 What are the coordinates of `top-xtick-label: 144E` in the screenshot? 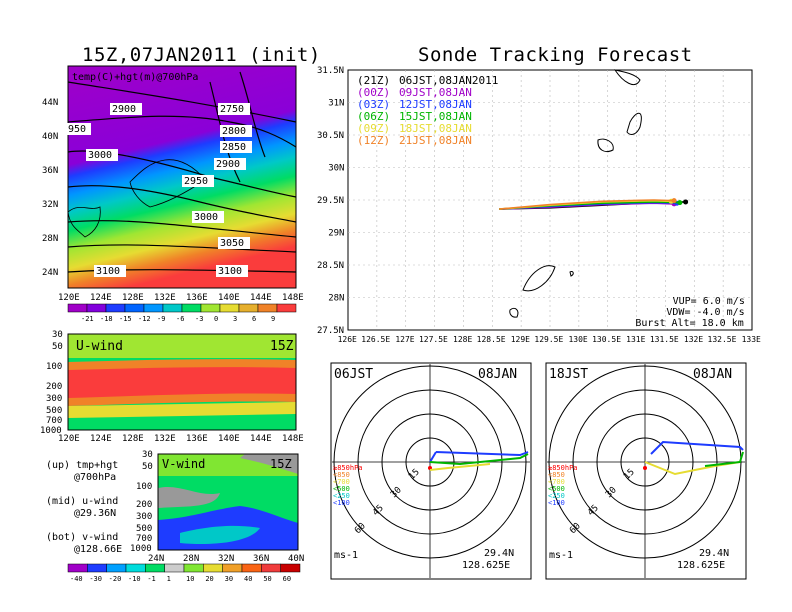 It's located at (261, 298).